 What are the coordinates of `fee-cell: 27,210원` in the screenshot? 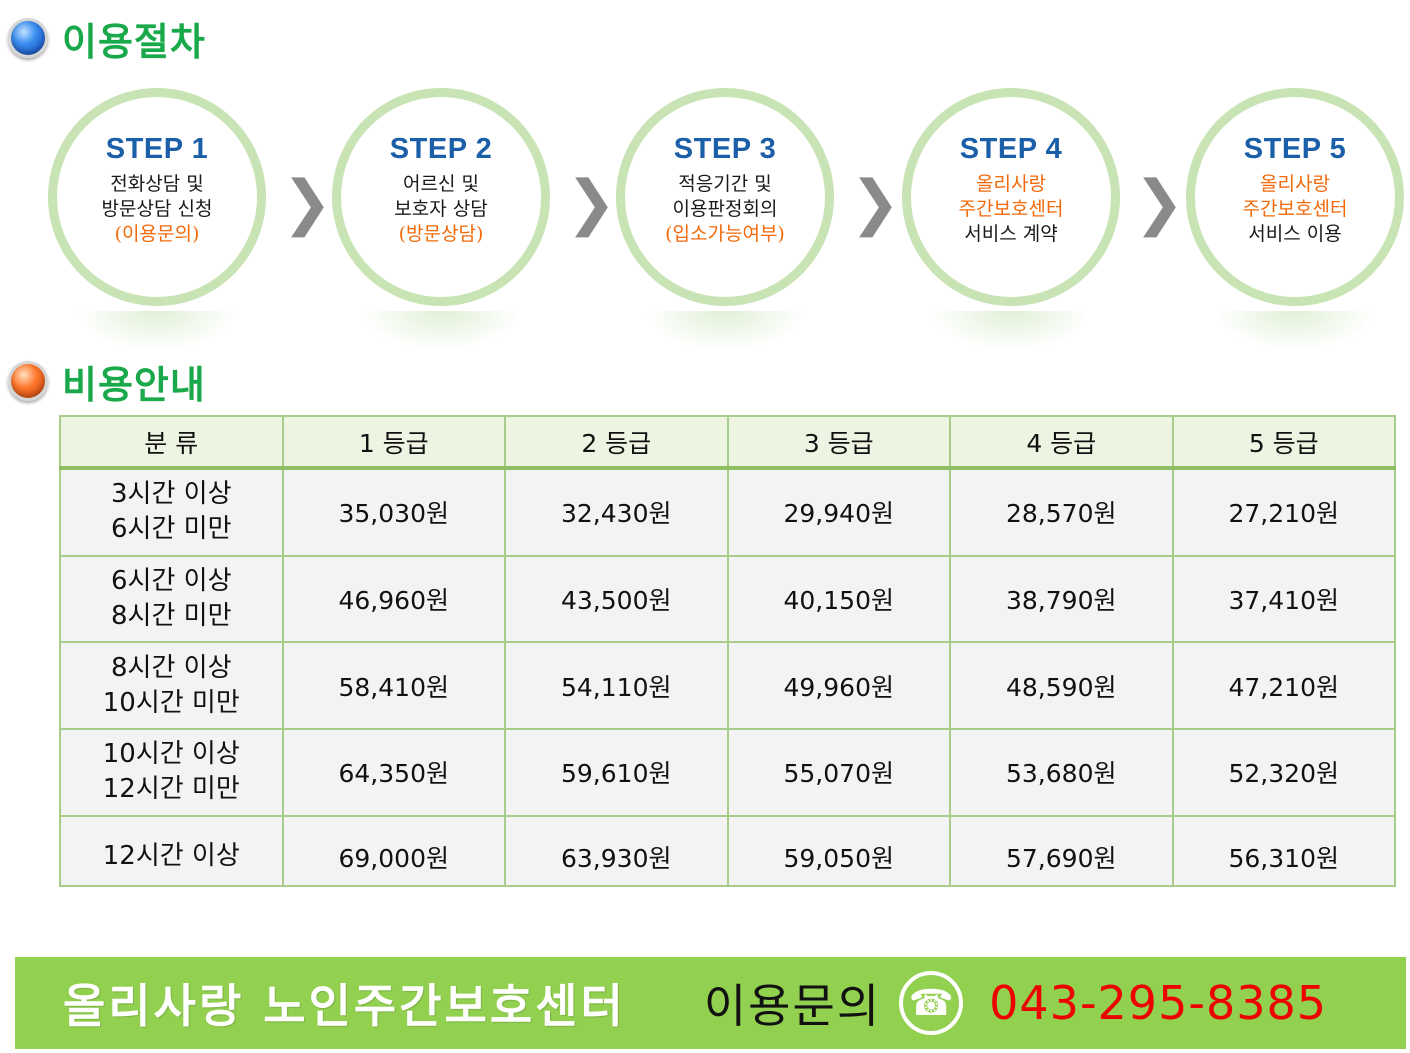 It's located at (1283, 512).